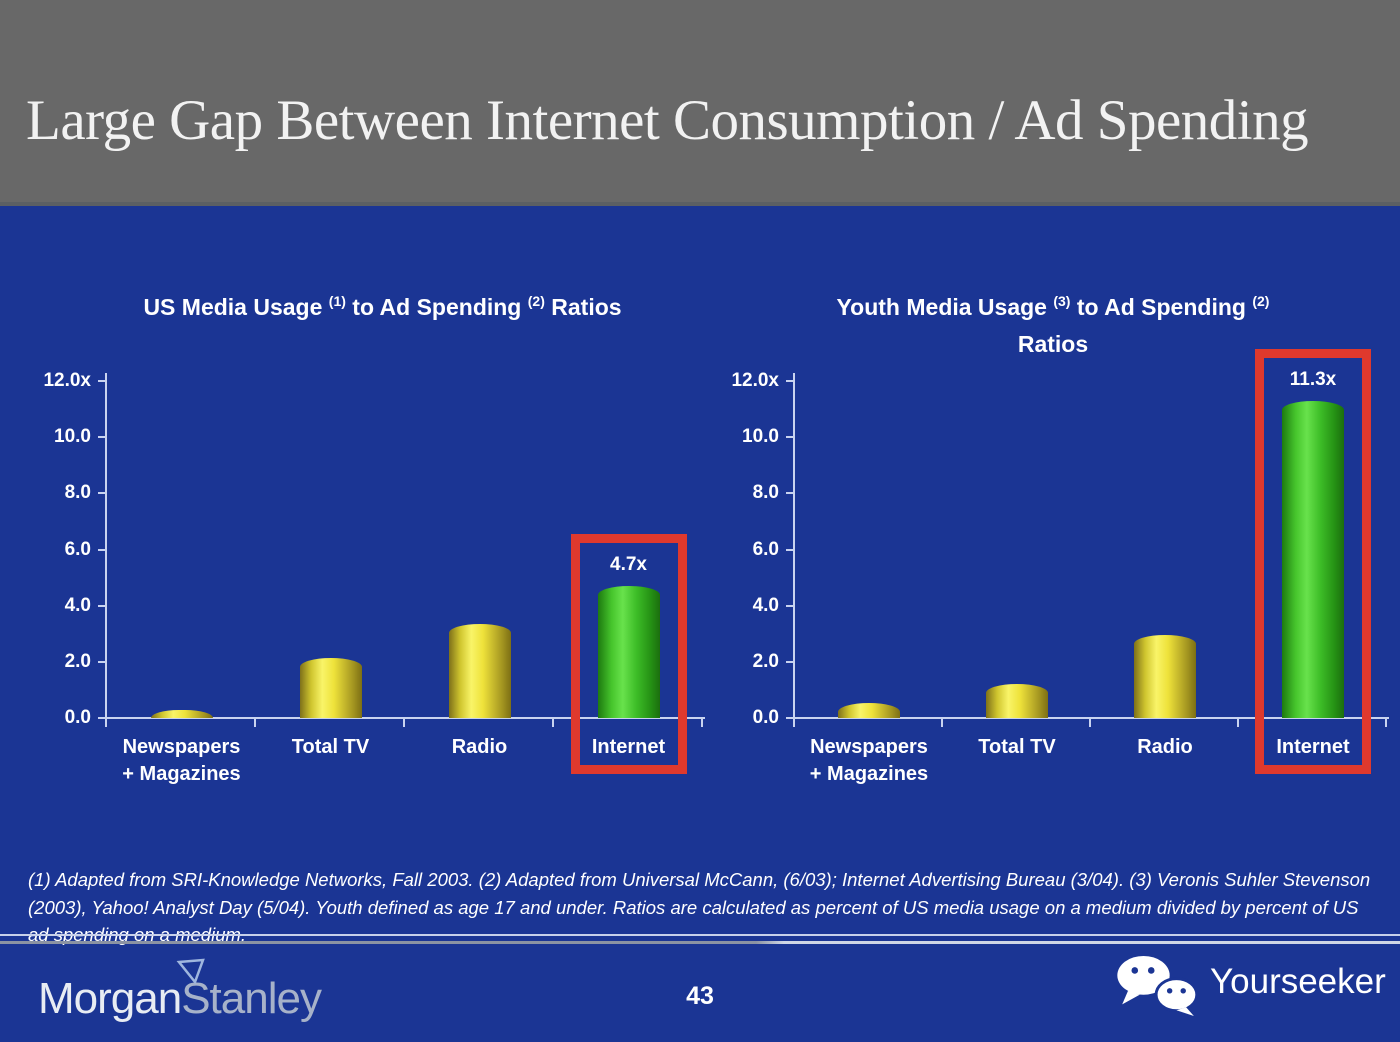 Image resolution: width=1400 pixels, height=1042 pixels. I want to click on morgan-stanley-triangle-icon, so click(190, 971).